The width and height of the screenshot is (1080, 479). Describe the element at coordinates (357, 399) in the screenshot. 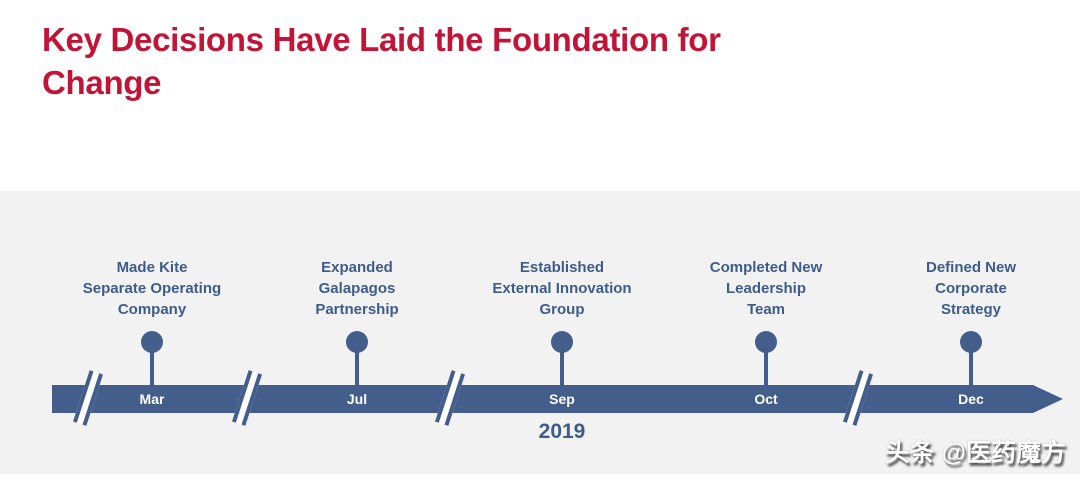

I see `milestone-month: Jul` at that location.